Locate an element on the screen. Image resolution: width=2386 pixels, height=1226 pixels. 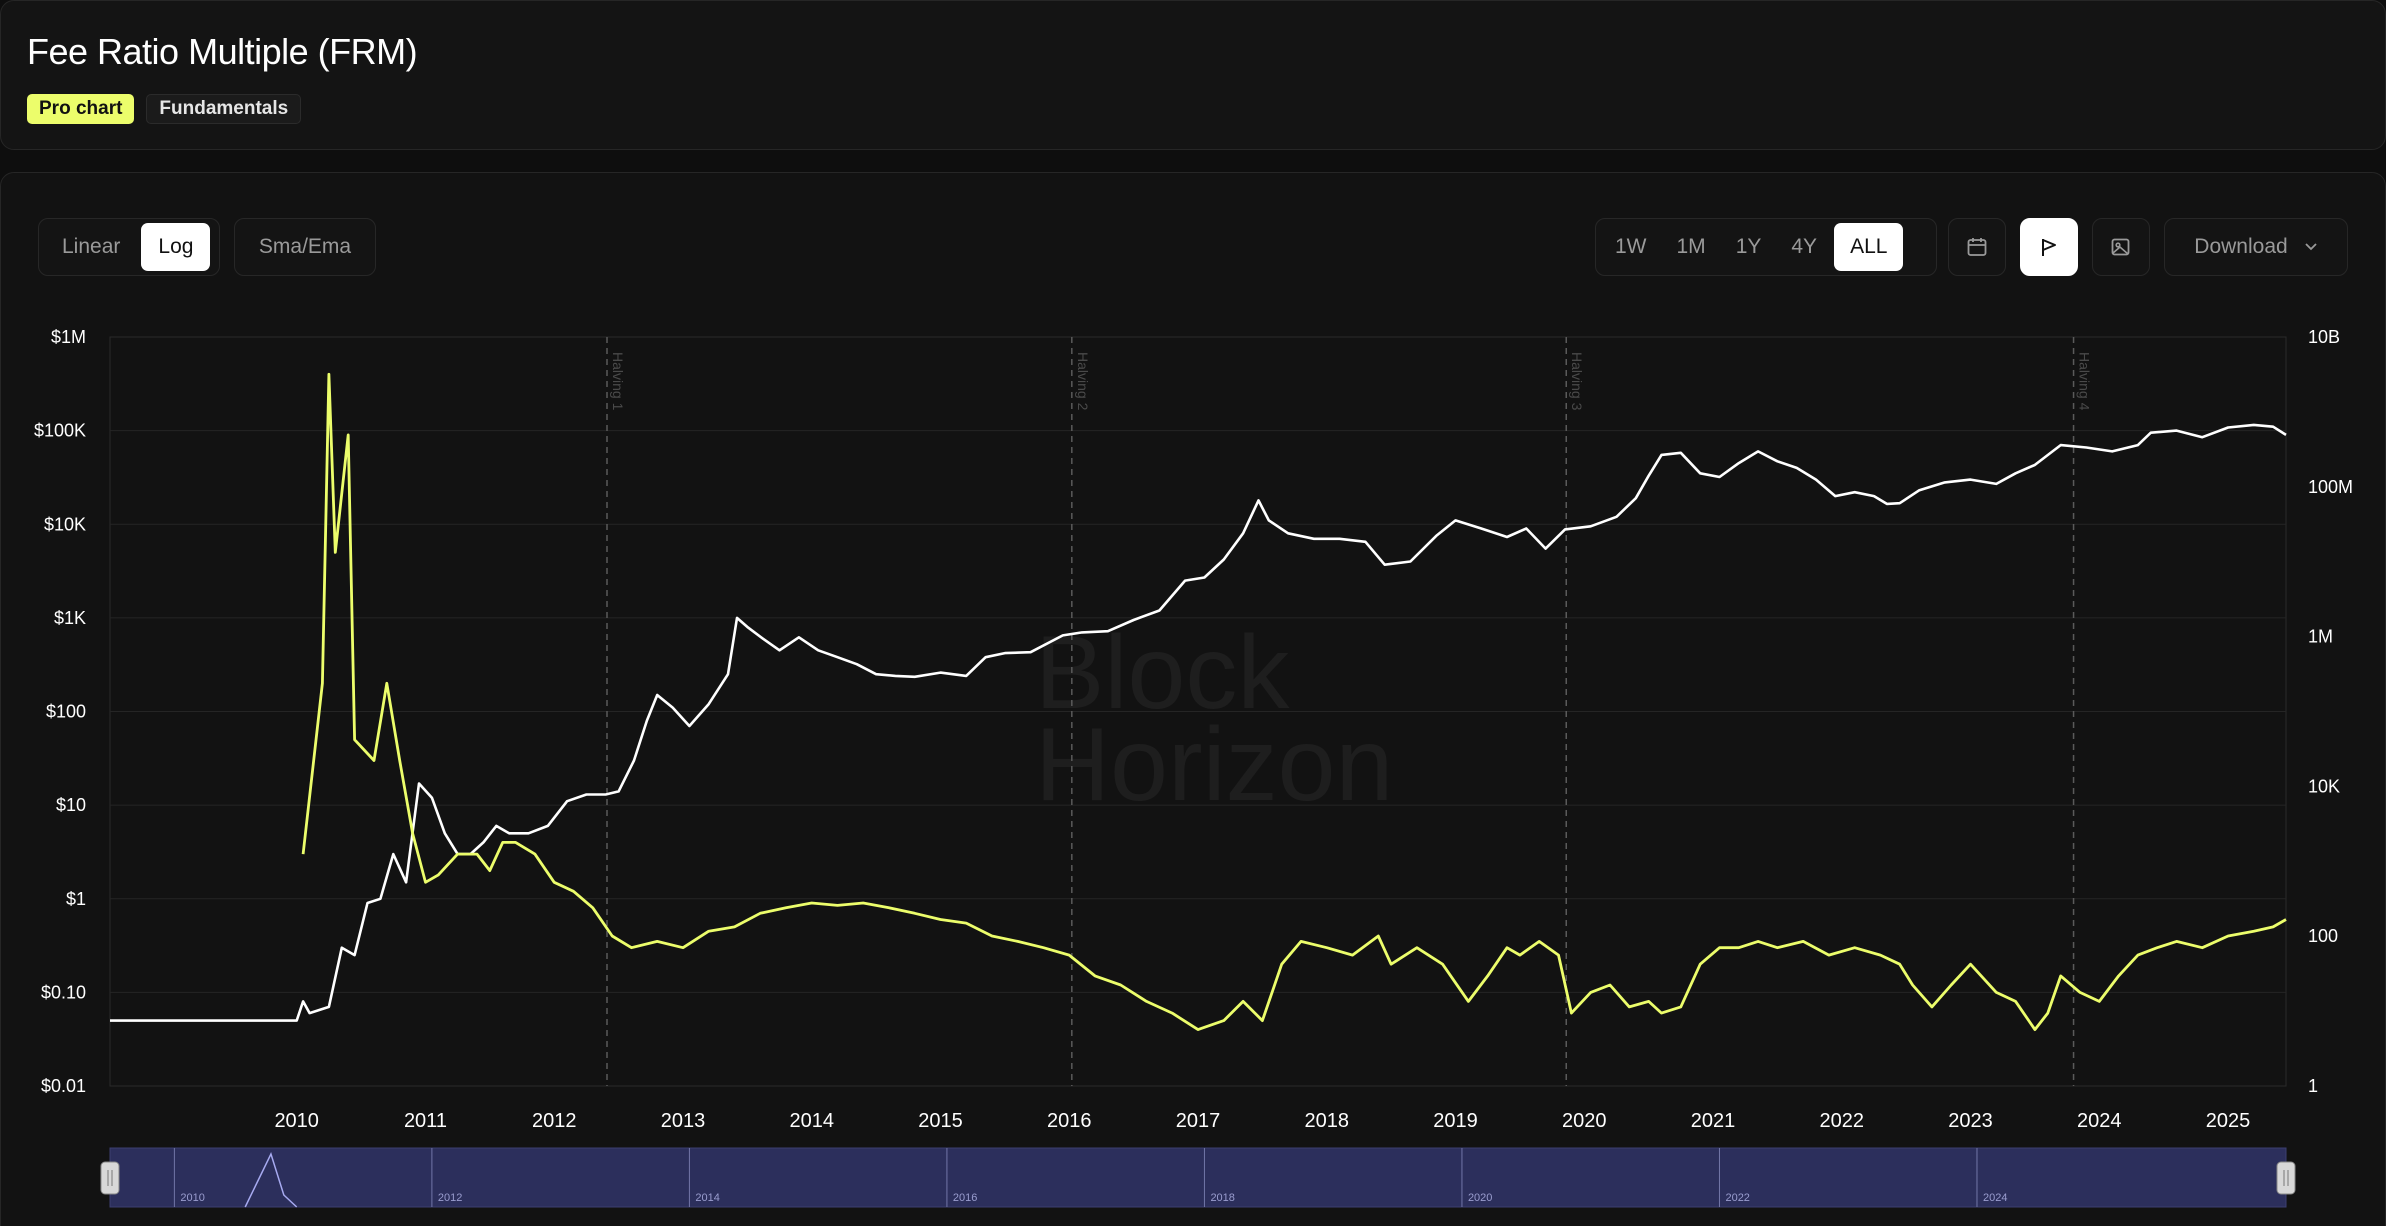
y-right-tick-label: 1M is located at coordinates (2320, 637).